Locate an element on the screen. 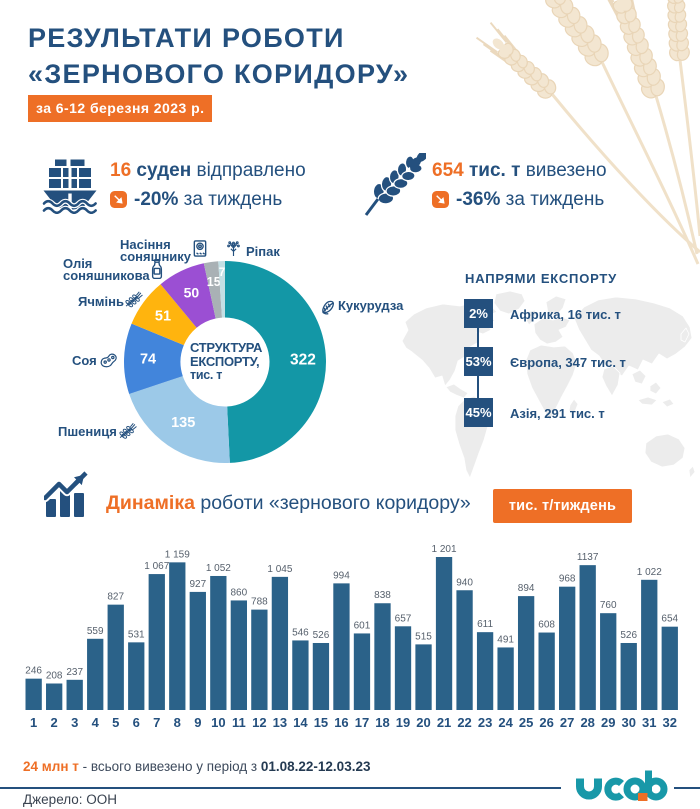 The height and width of the screenshot is (809, 700). bar-axis-label-31: 31 is located at coordinates (649, 722).